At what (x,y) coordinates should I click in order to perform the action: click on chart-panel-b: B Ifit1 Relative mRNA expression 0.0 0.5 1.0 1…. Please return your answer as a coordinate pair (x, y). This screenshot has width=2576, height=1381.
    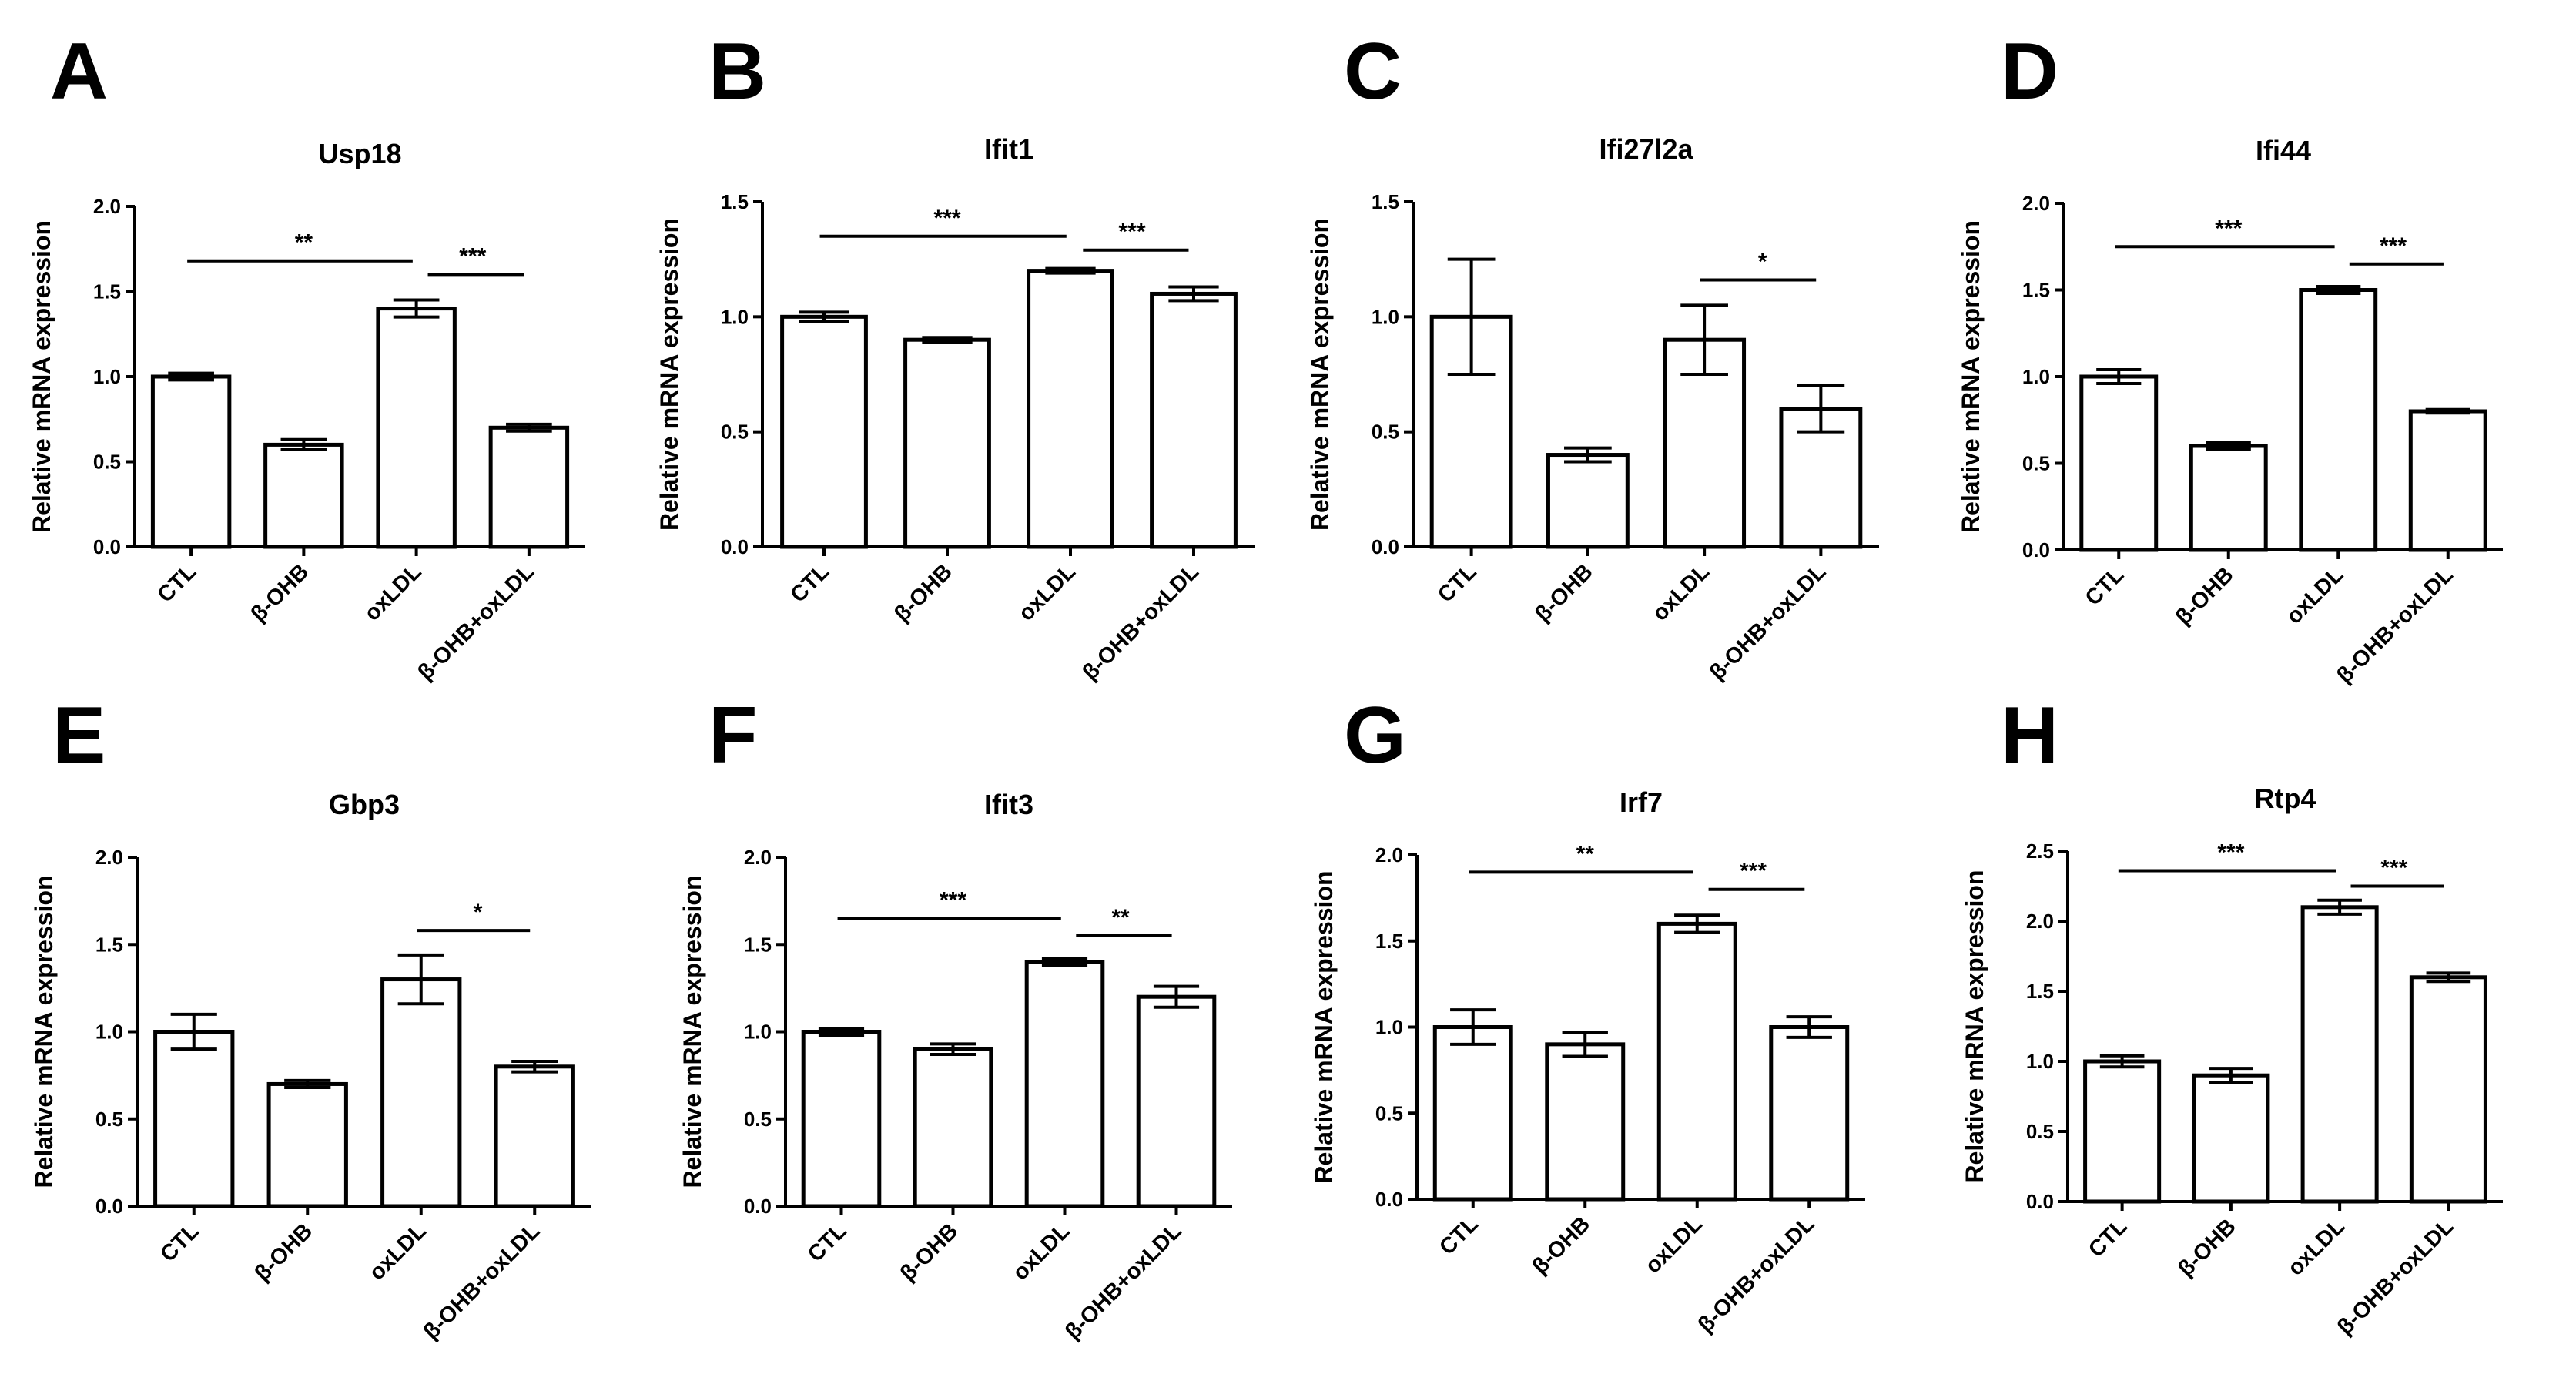
    Looking at the image, I should click on (955, 356).